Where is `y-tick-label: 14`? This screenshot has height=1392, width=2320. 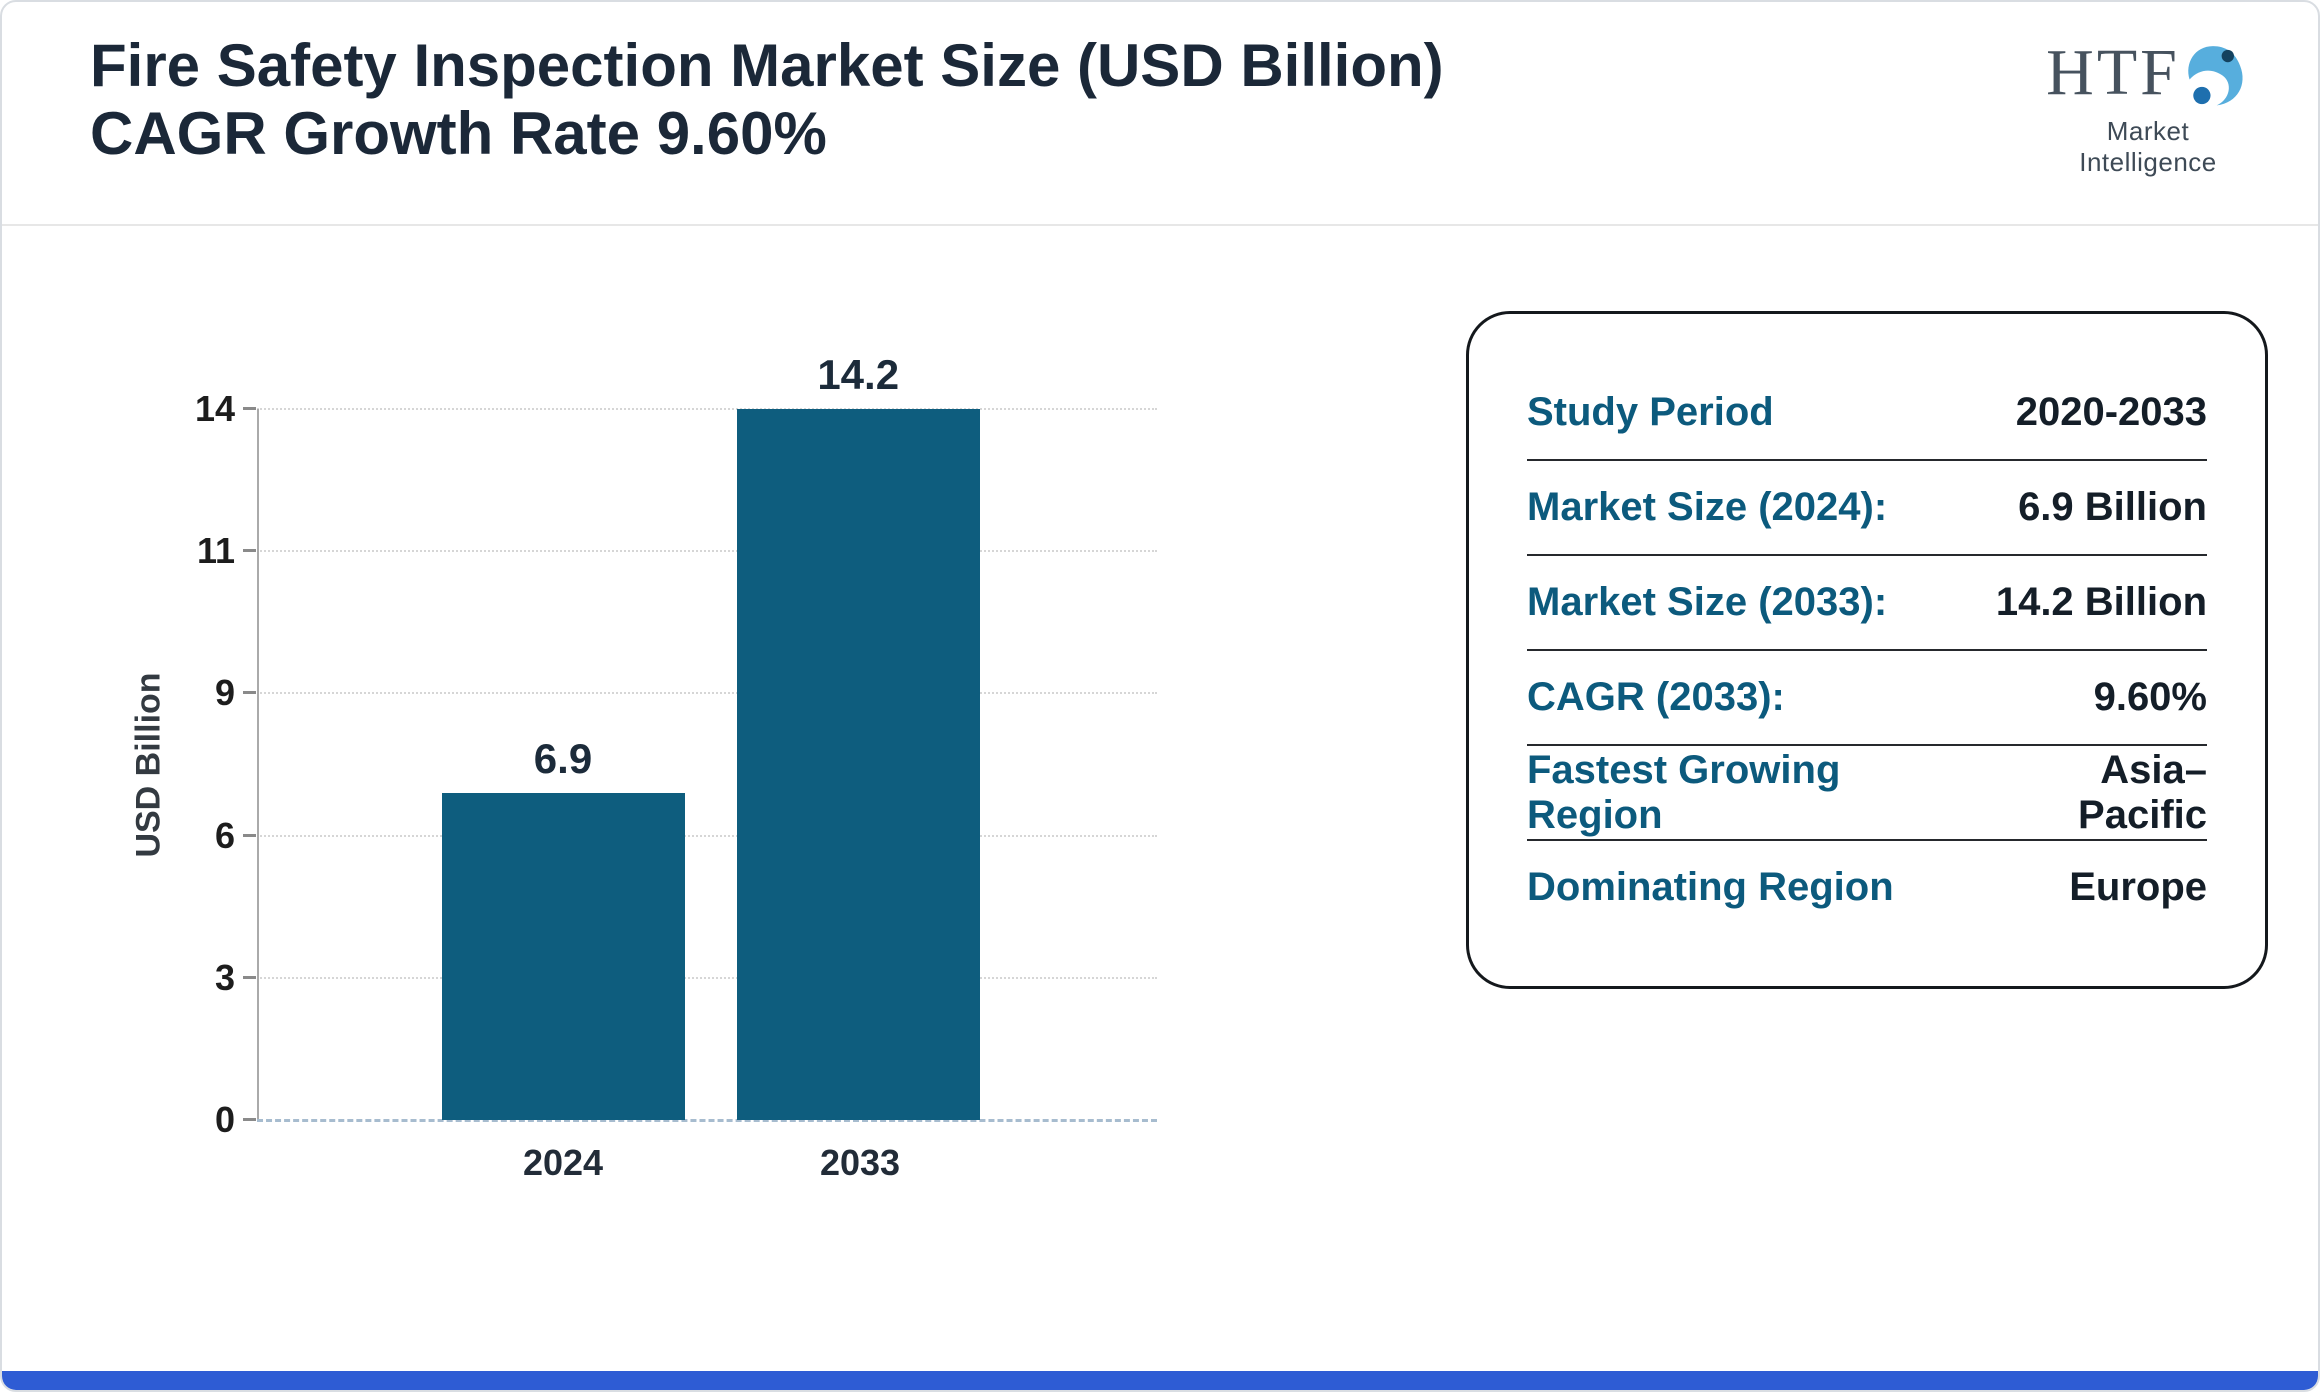 y-tick-label: 14 is located at coordinates (214, 408).